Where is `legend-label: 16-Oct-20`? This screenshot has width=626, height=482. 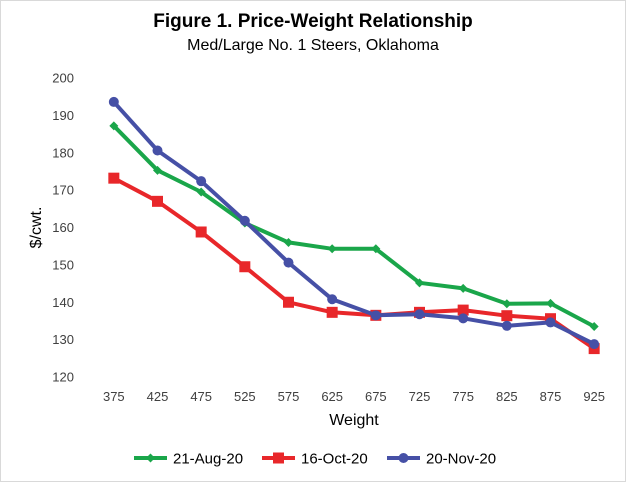 legend-label: 16-Oct-20 is located at coordinates (334, 459).